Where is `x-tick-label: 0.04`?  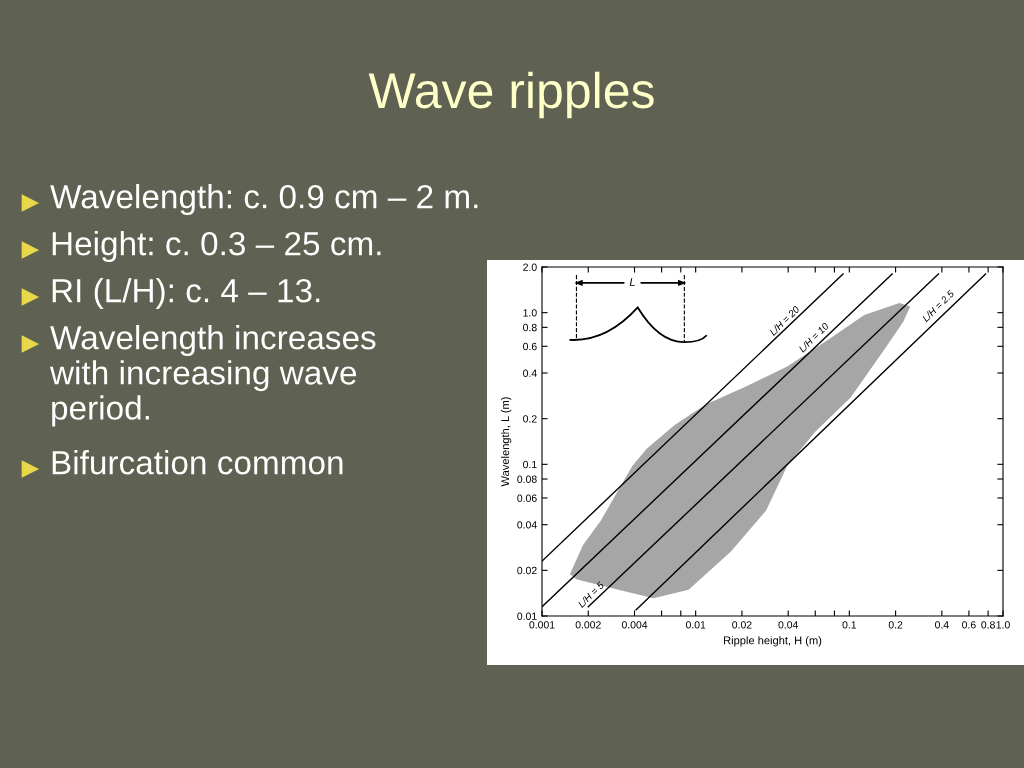
x-tick-label: 0.04 is located at coordinates (788, 625).